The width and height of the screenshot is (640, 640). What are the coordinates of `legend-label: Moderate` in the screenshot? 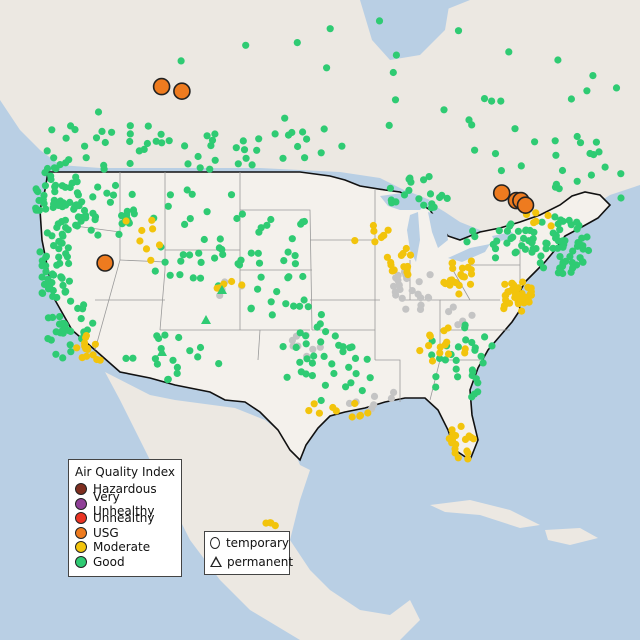 It's located at (122, 547).